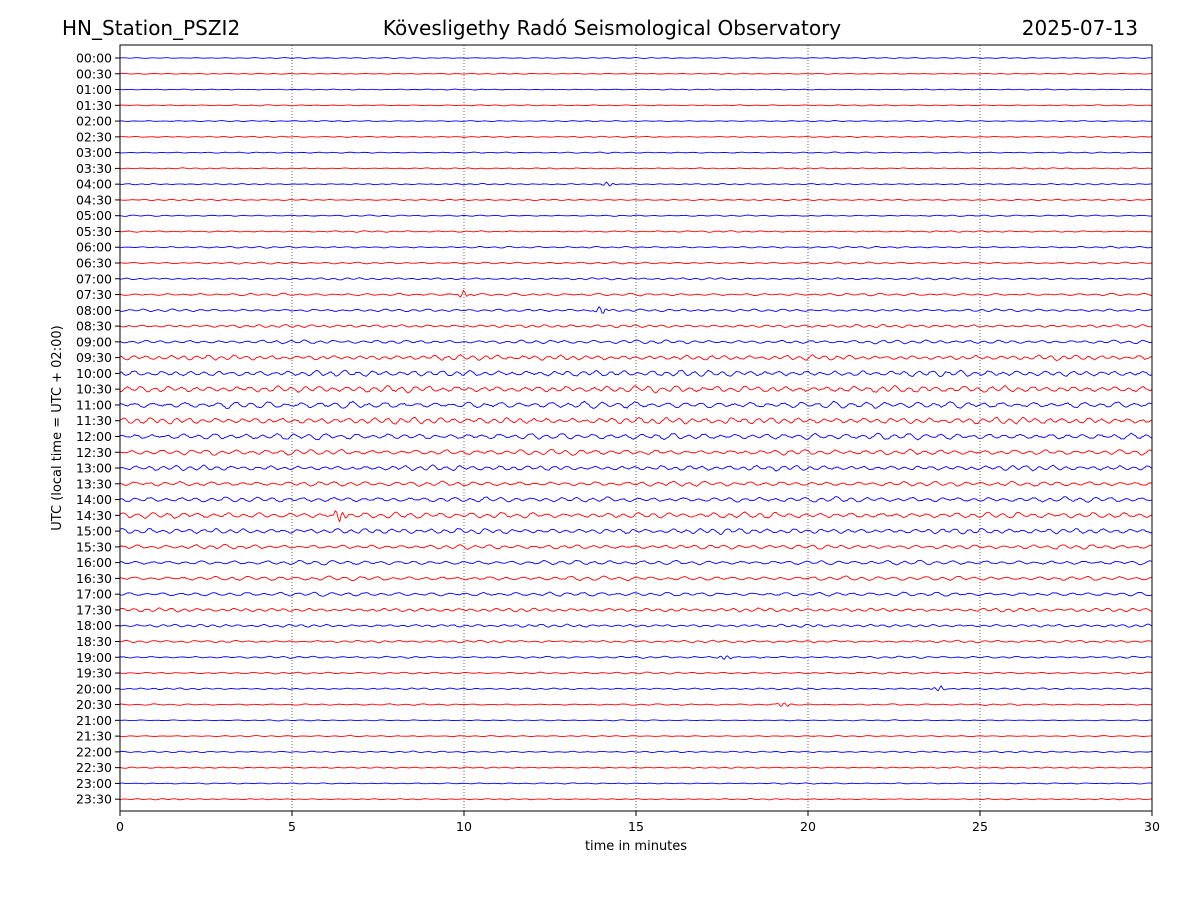 The image size is (1200, 900). I want to click on row-label: 12:00, so click(94, 436).